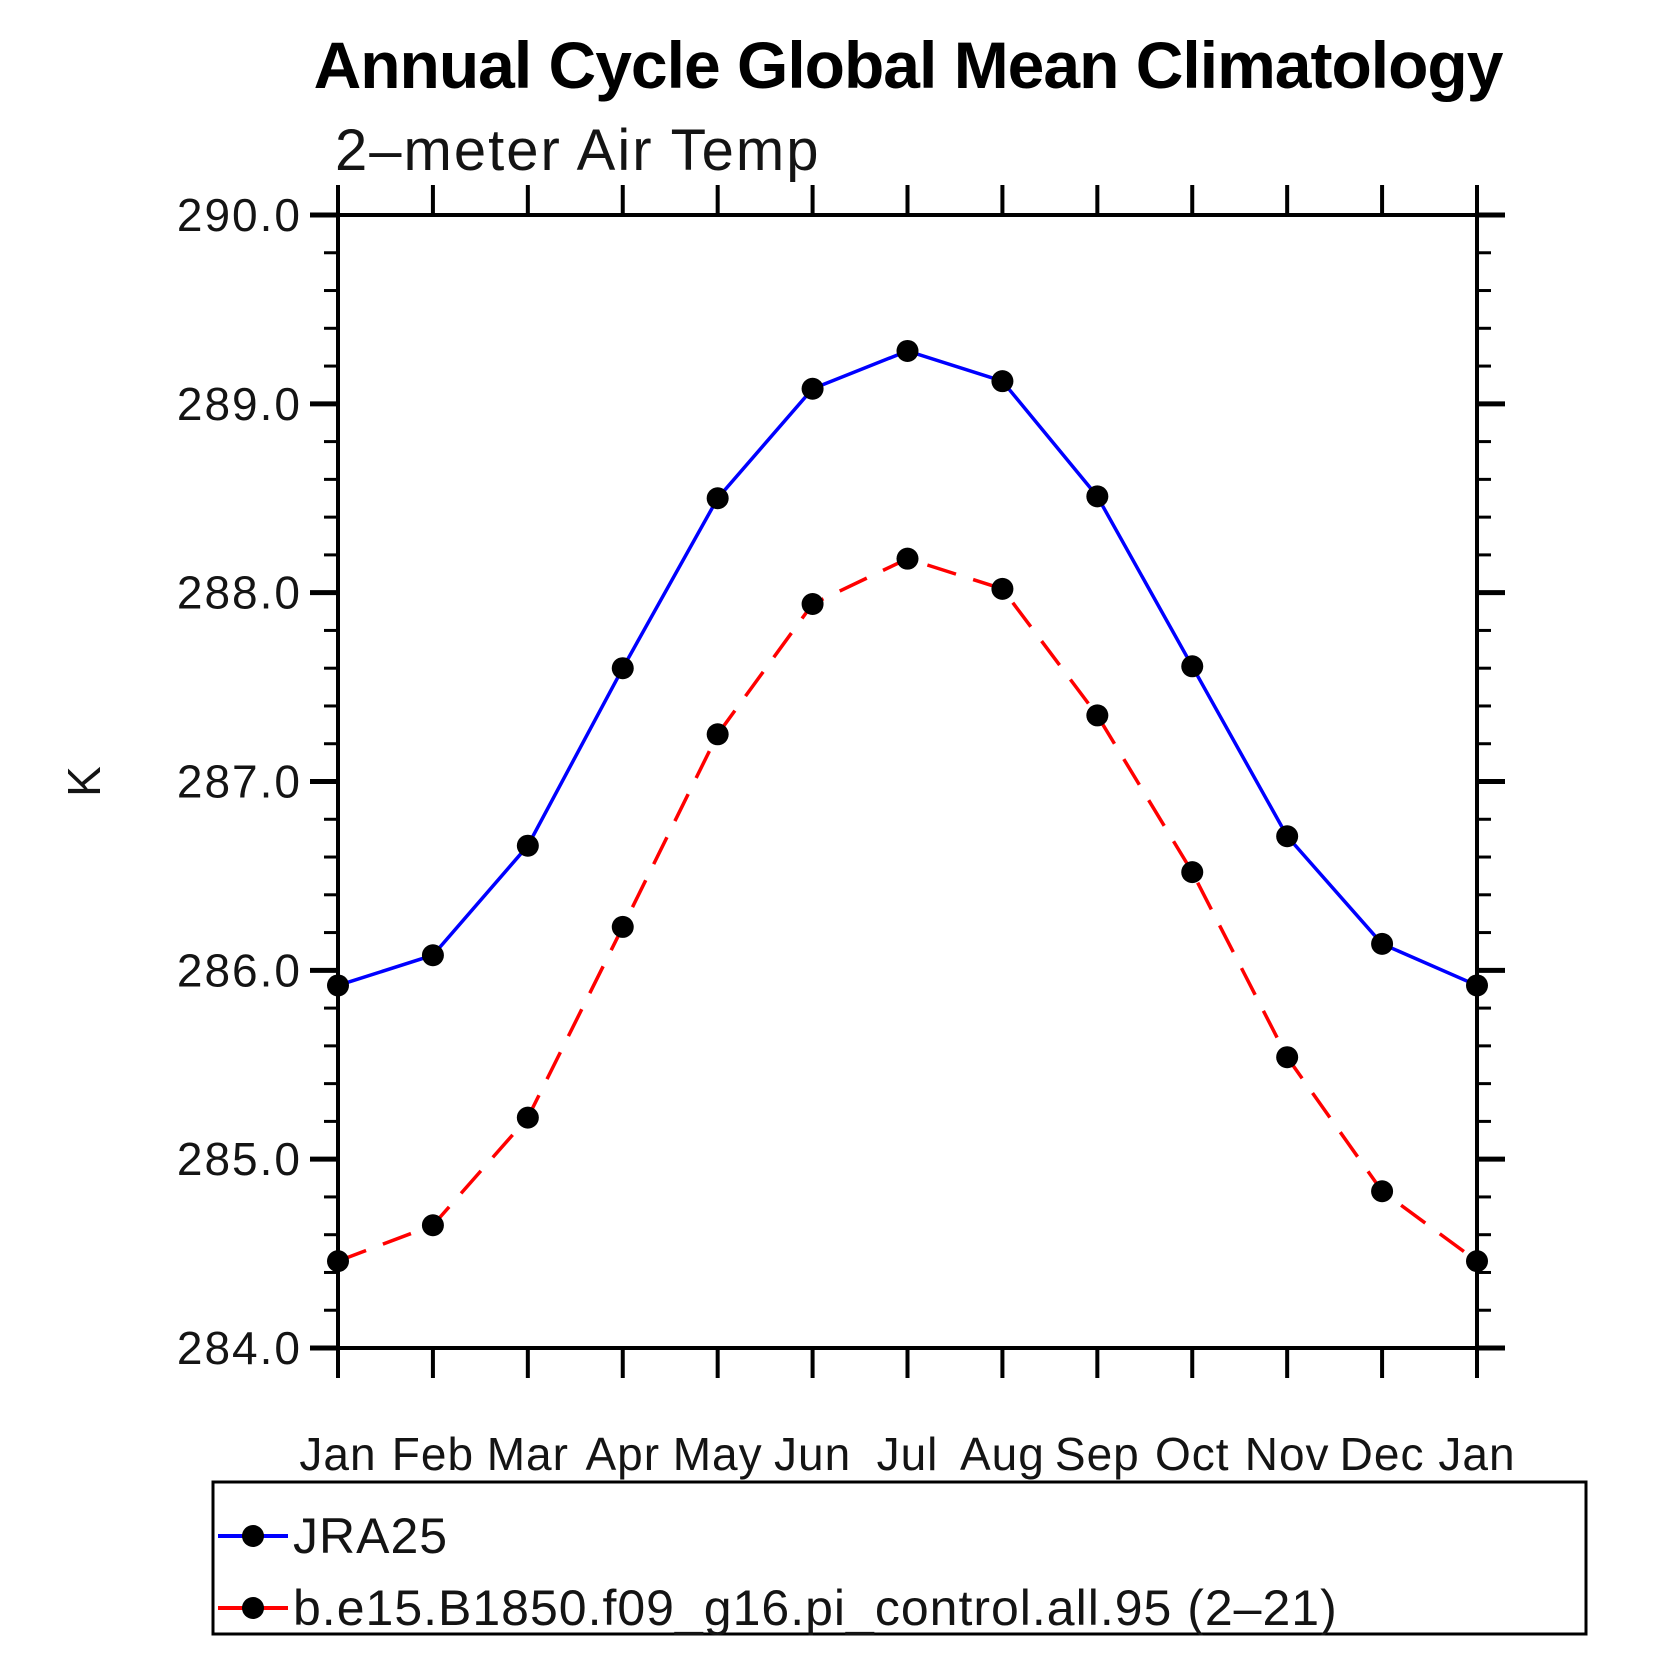 This screenshot has height=1674, width=1674. I want to click on x-tick-label: Jul, so click(908, 1454).